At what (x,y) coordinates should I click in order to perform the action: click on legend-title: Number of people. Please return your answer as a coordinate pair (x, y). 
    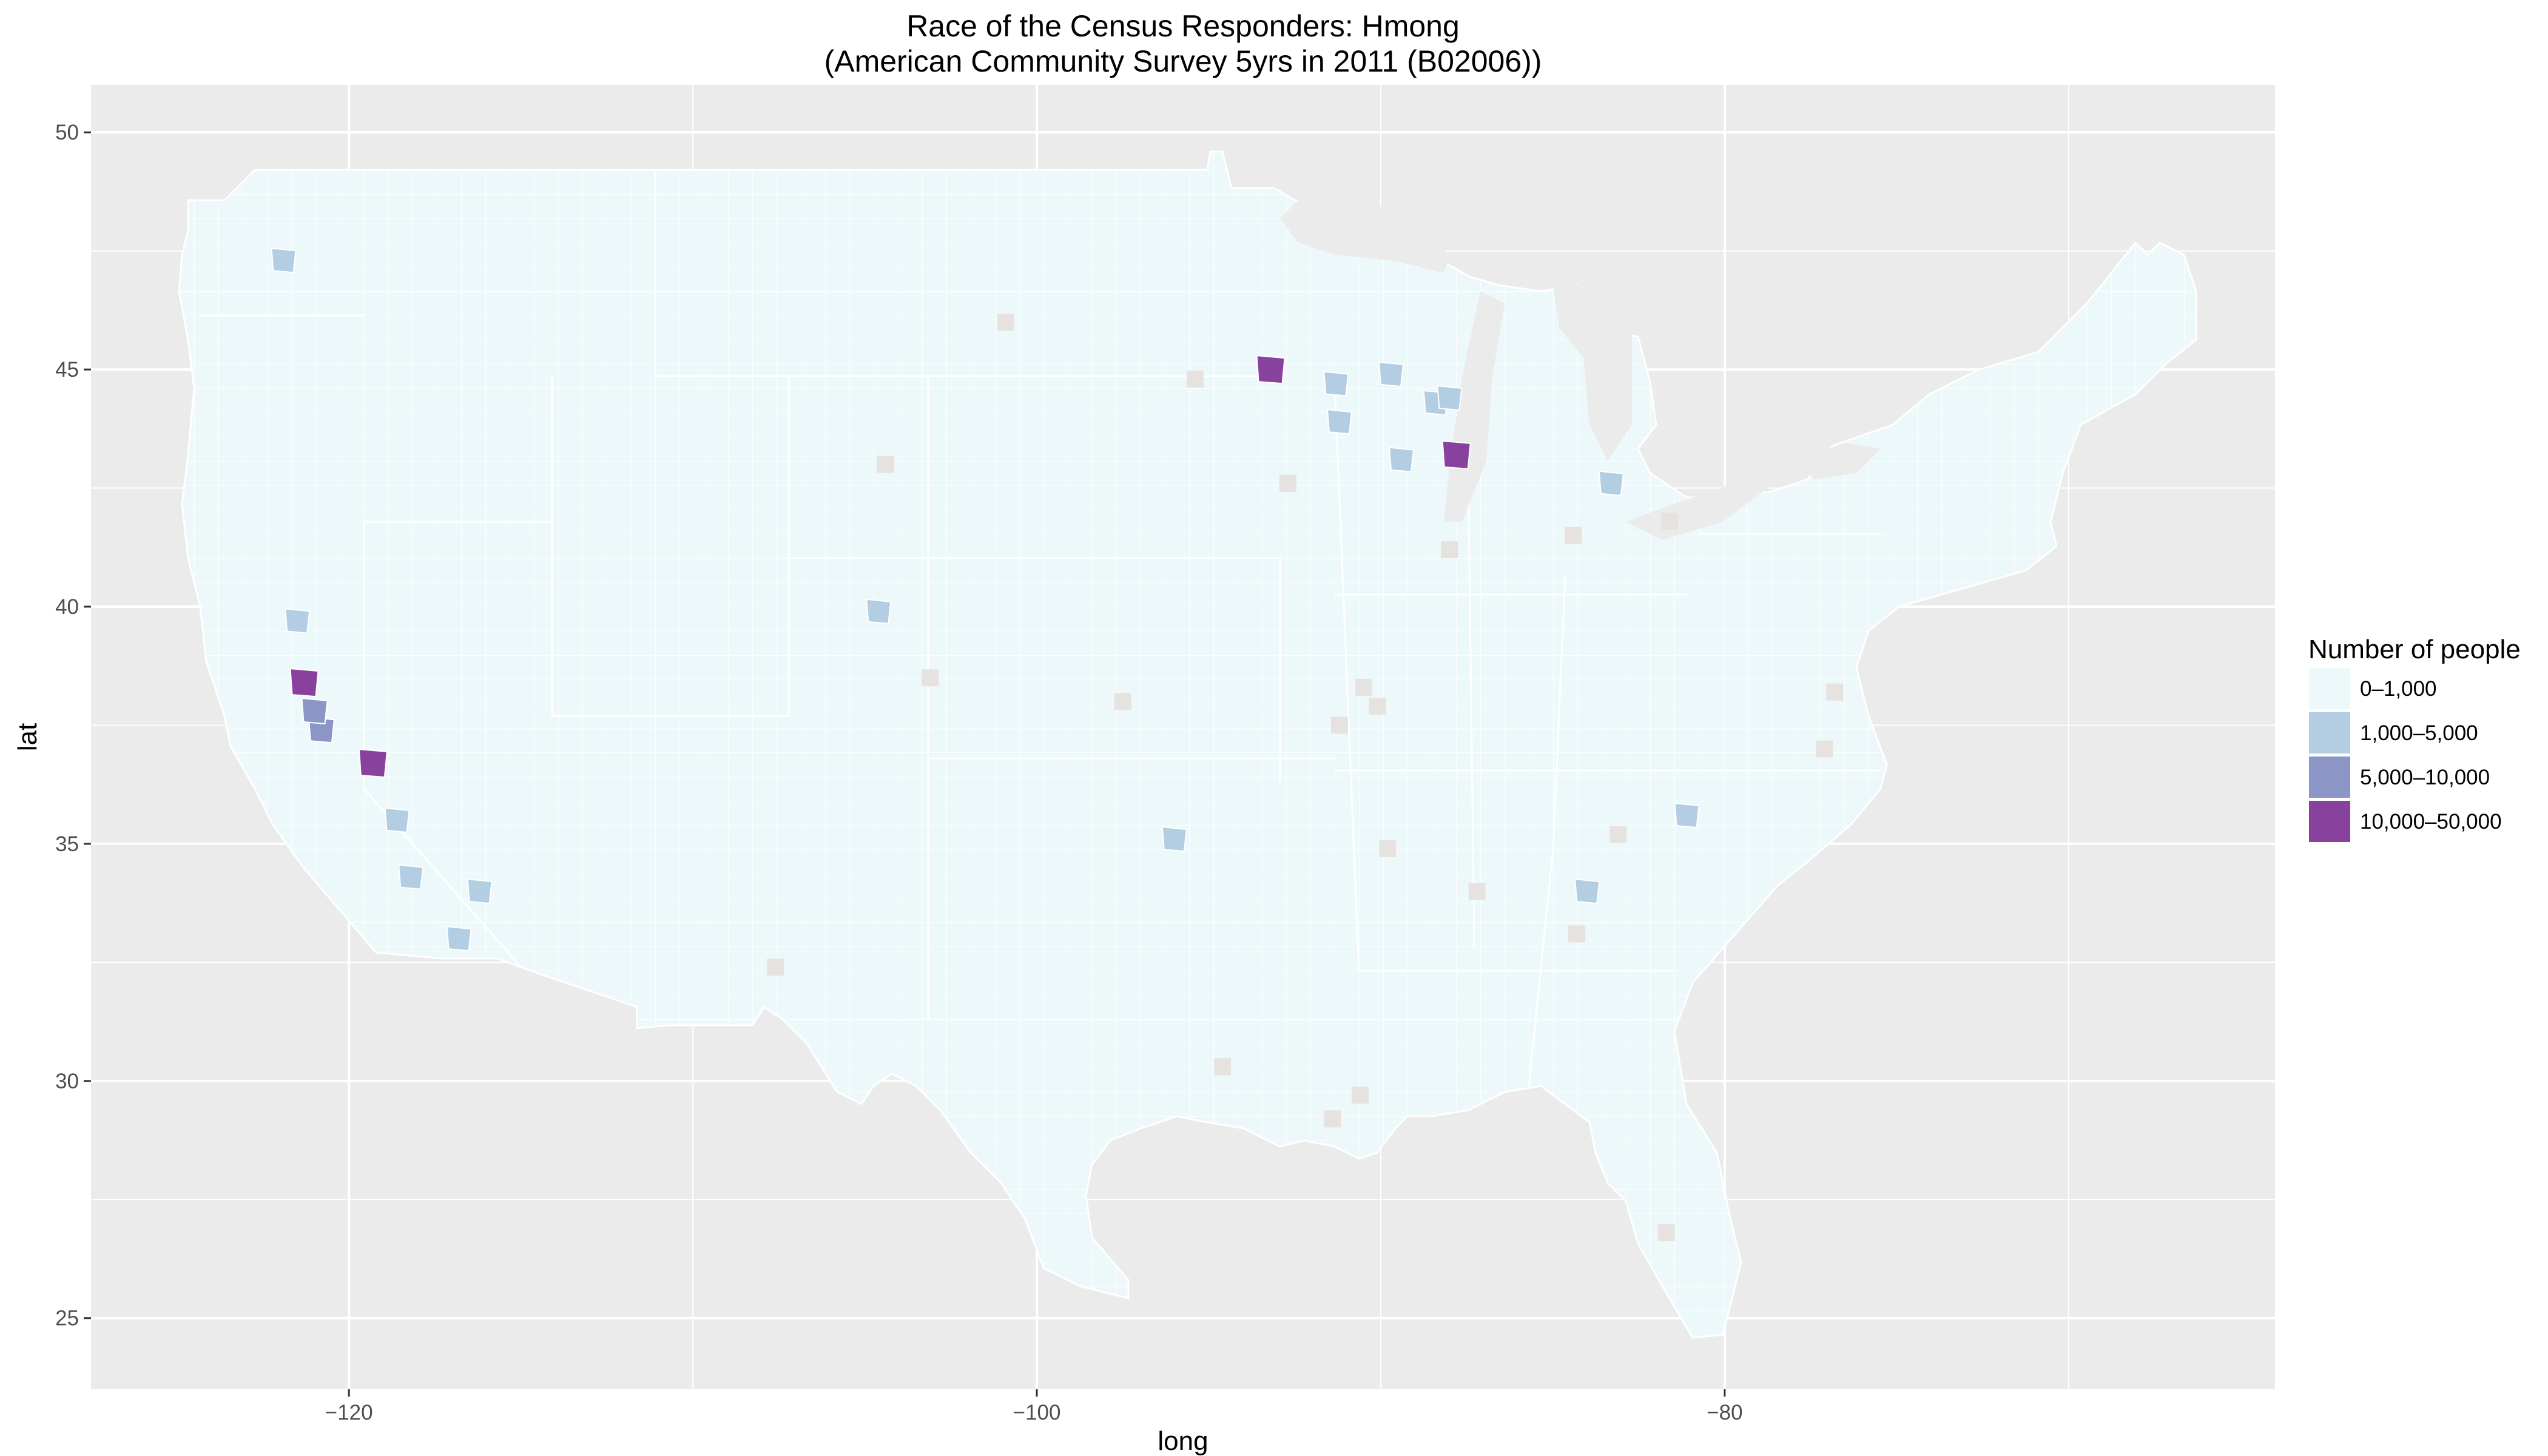
    Looking at the image, I should click on (2414, 649).